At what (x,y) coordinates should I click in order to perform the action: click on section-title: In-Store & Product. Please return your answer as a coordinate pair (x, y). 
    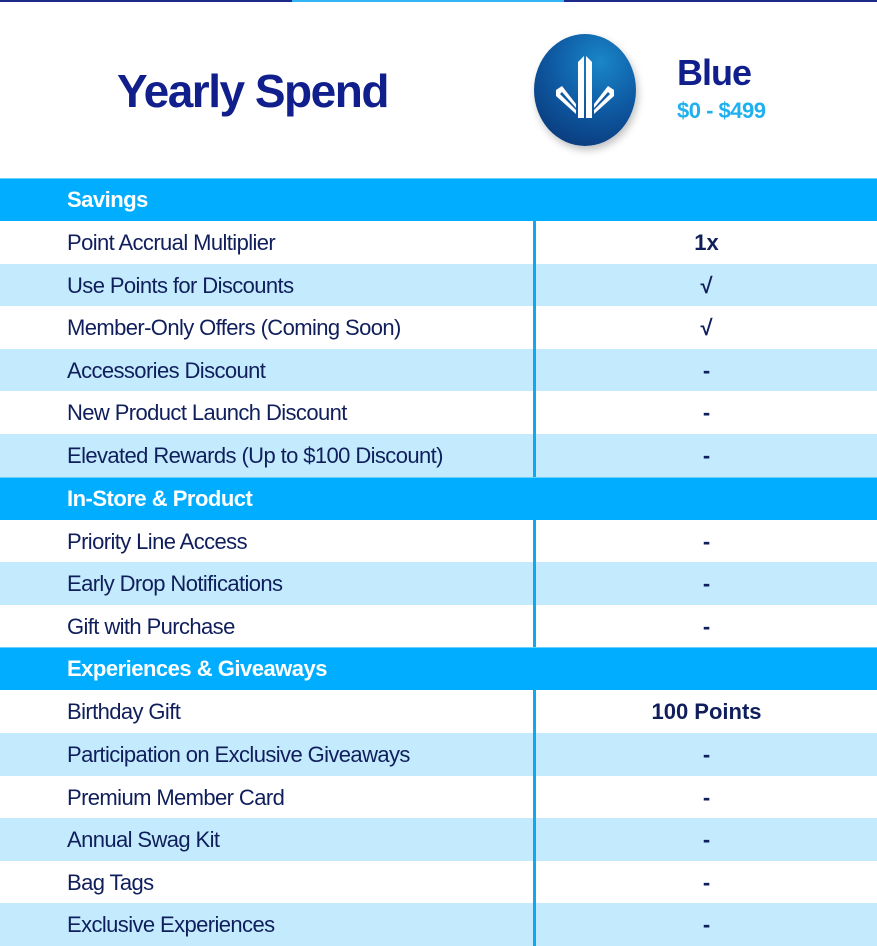
    Looking at the image, I should click on (160, 498).